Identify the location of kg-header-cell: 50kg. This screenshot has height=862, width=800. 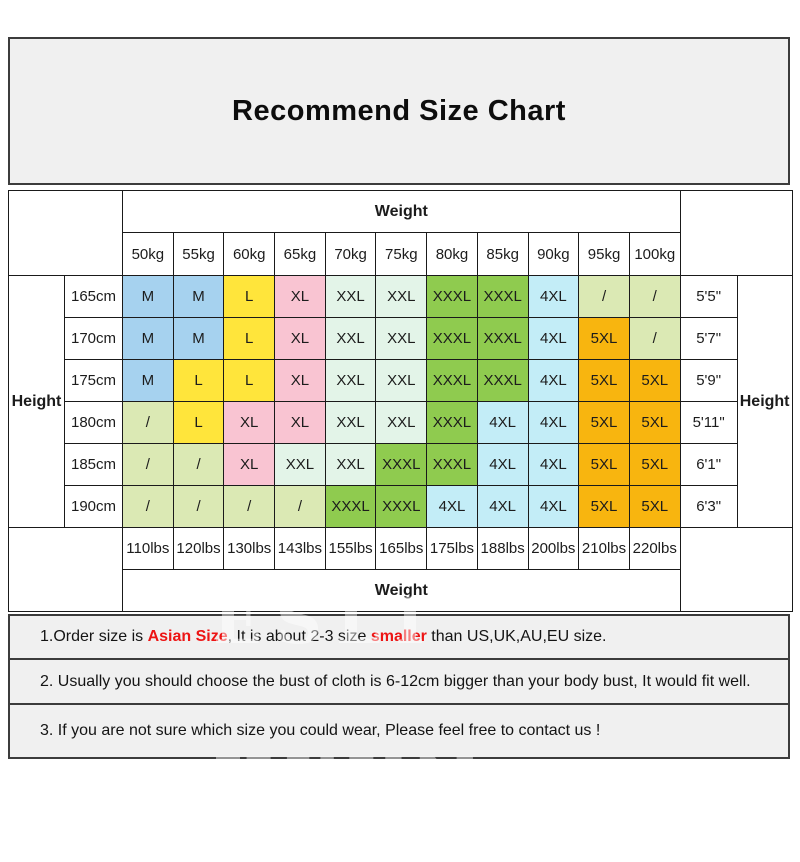
(148, 254).